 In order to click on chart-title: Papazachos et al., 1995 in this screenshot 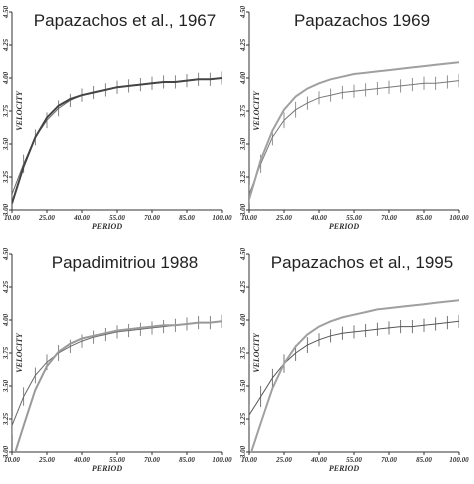, I will do `click(362, 262)`.